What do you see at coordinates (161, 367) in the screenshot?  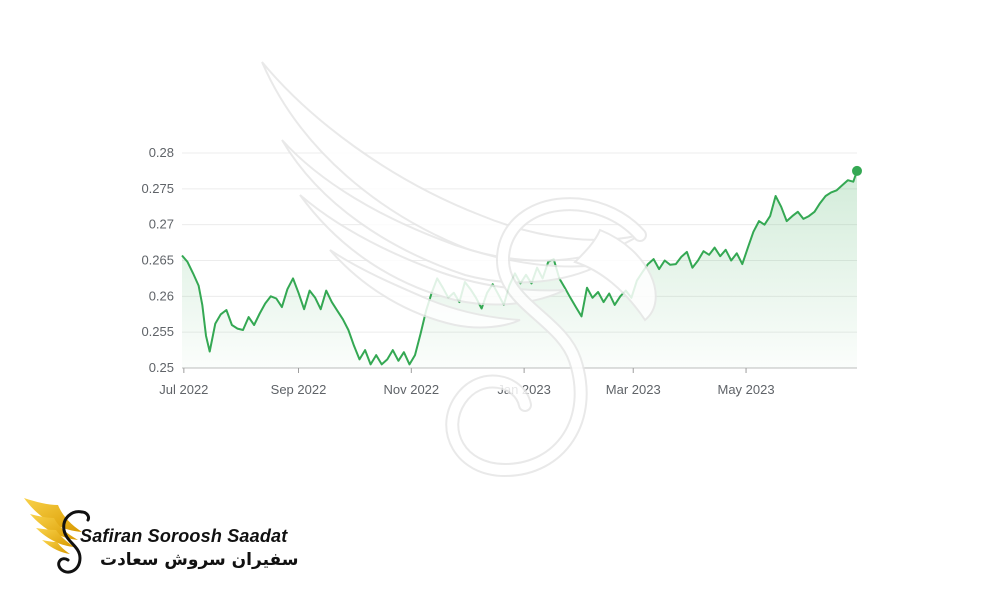 I see `y-tick-label: 0.25` at bounding box center [161, 367].